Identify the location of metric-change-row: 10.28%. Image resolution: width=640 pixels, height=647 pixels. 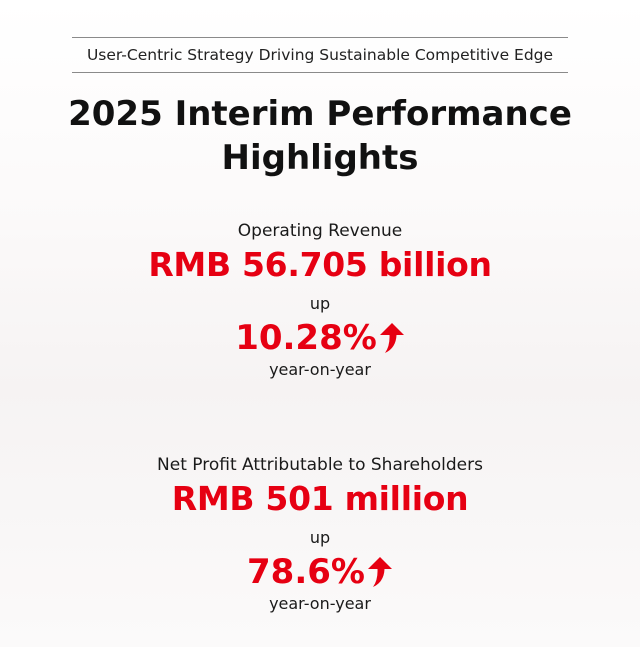
(320, 338).